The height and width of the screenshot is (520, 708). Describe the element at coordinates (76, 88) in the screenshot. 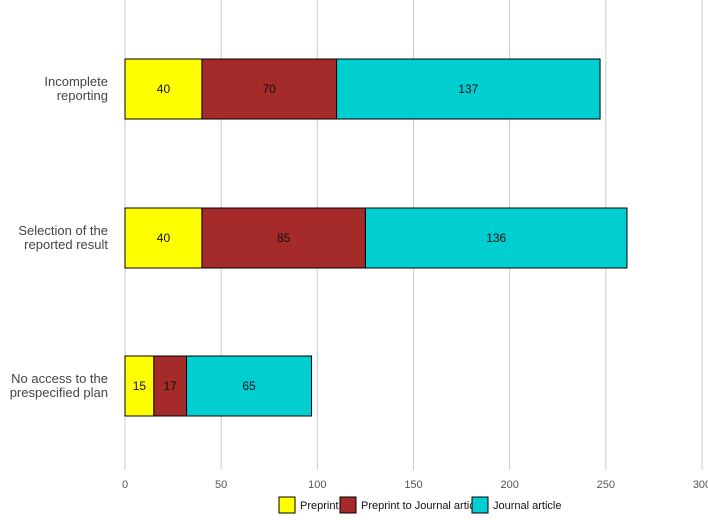

I see `category-label: Incomplete reporting` at that location.